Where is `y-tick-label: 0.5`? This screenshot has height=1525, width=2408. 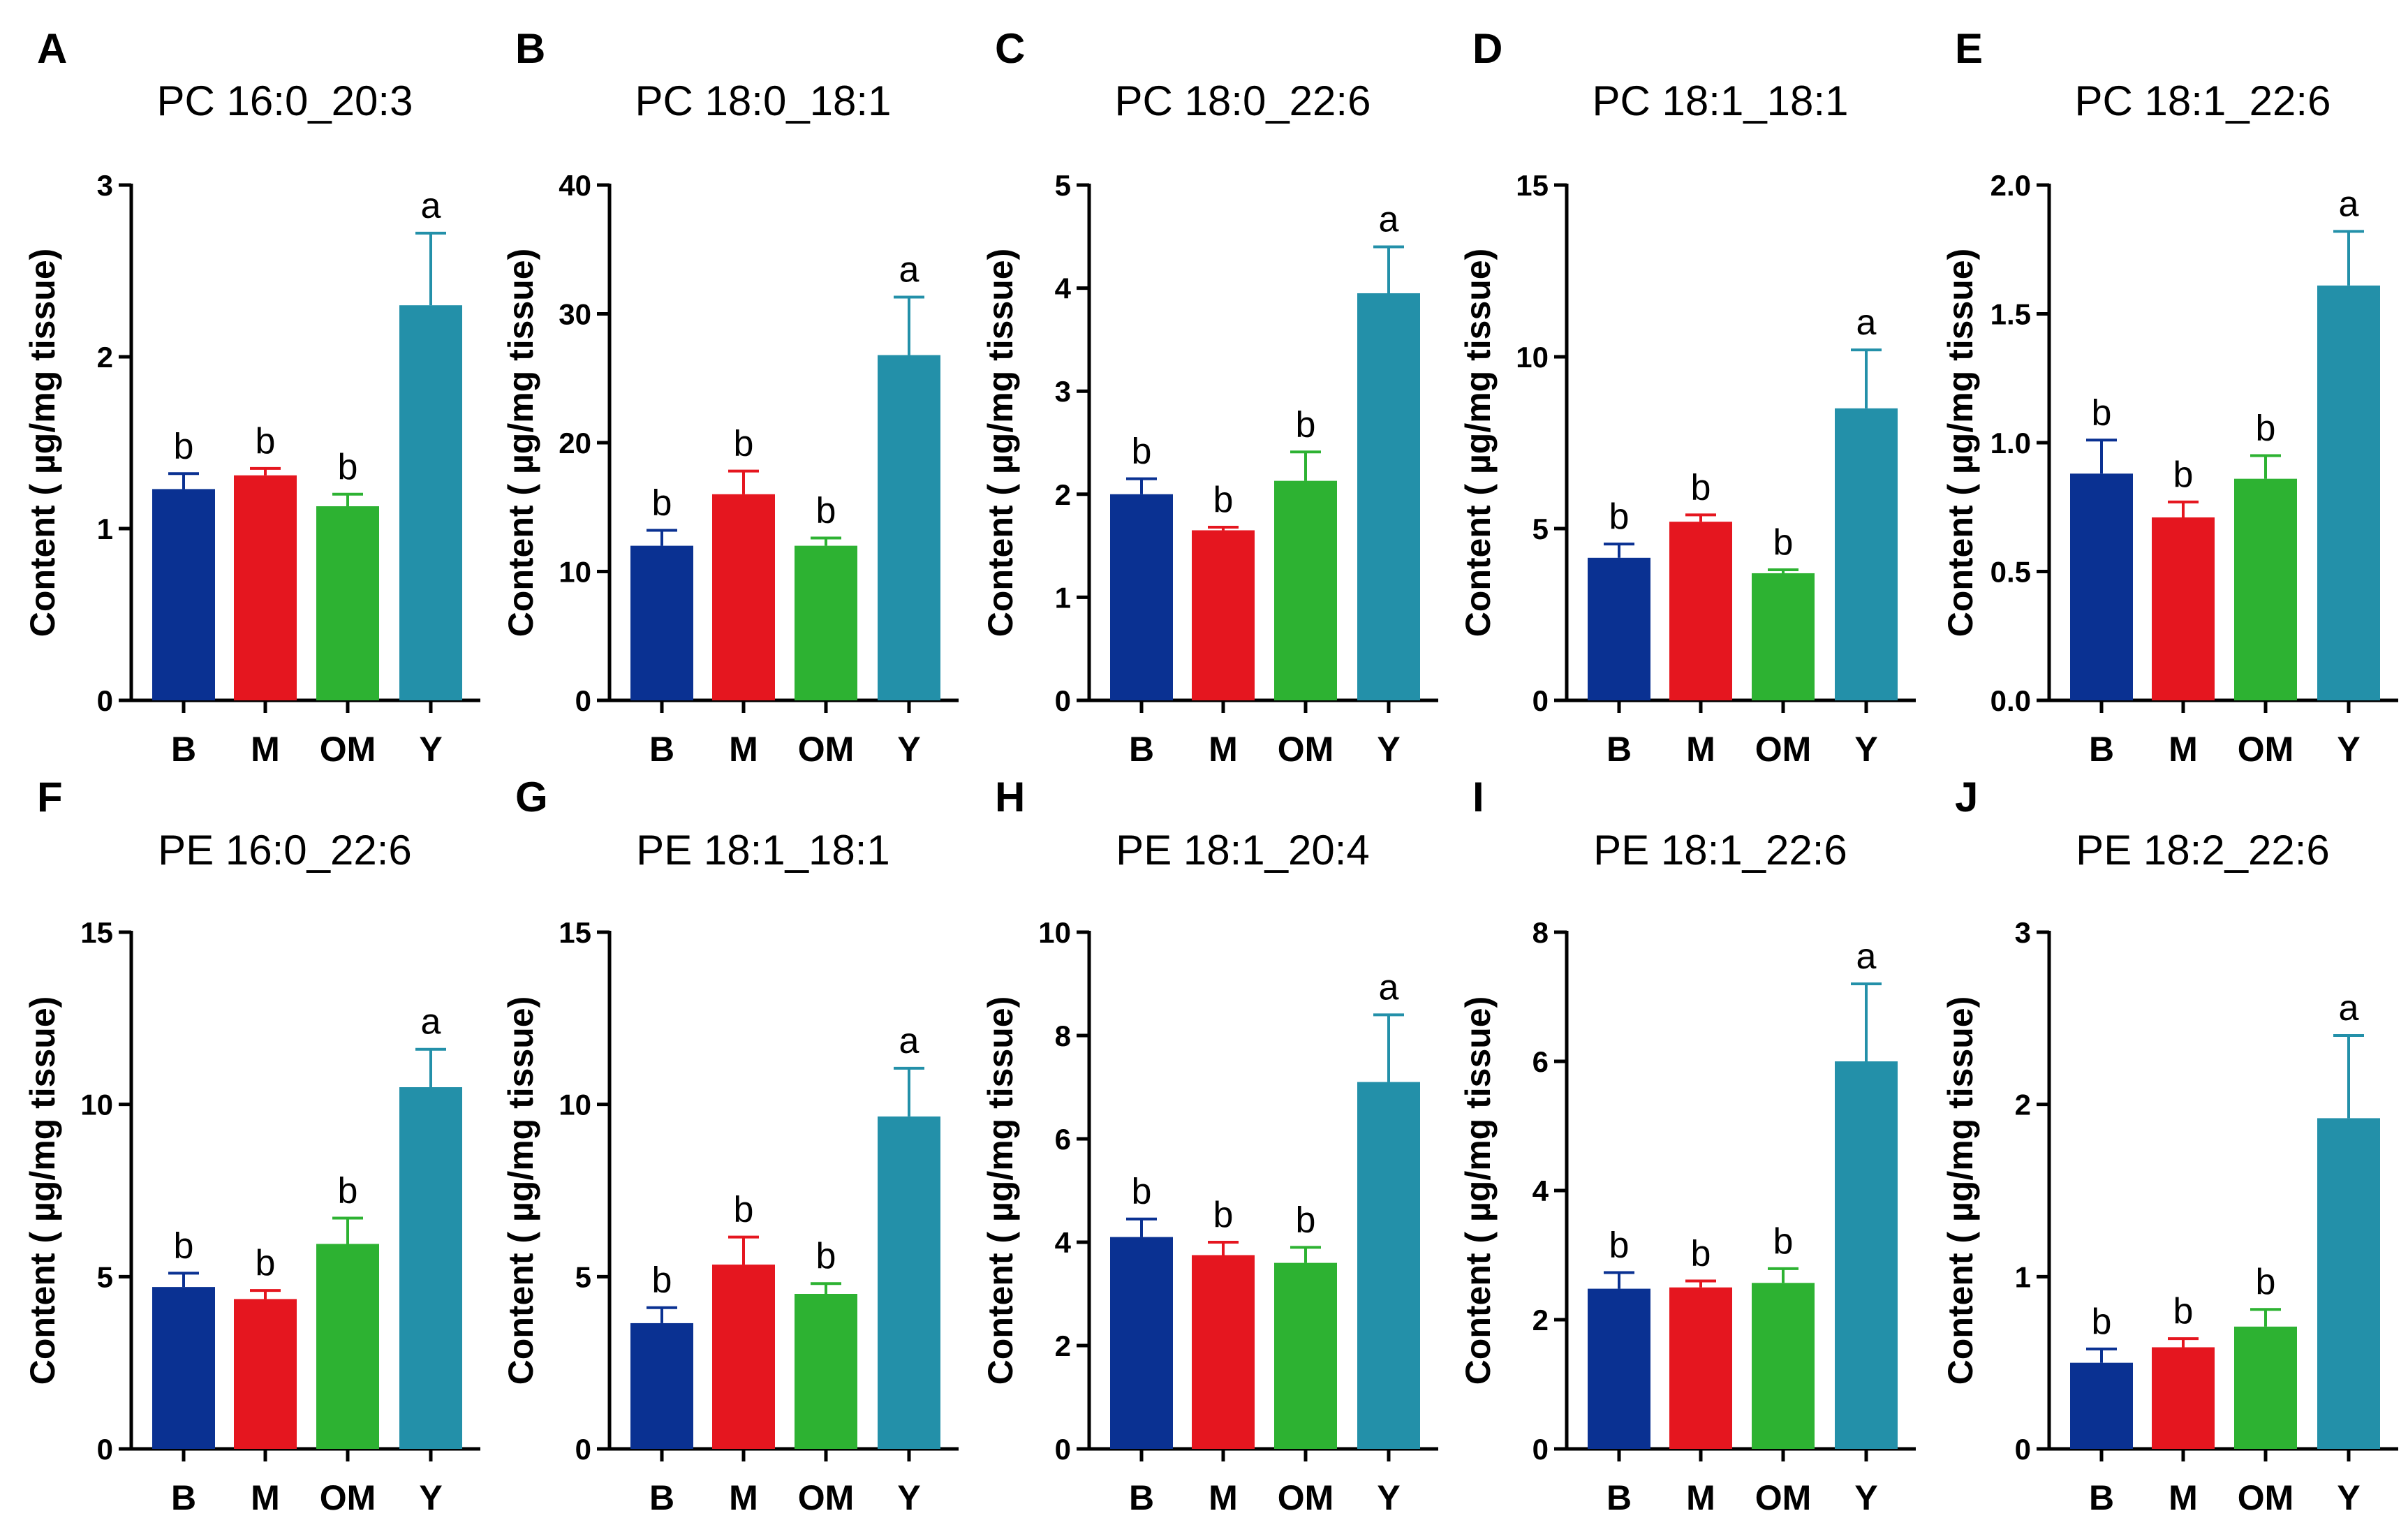 y-tick-label: 0.5 is located at coordinates (2011, 572).